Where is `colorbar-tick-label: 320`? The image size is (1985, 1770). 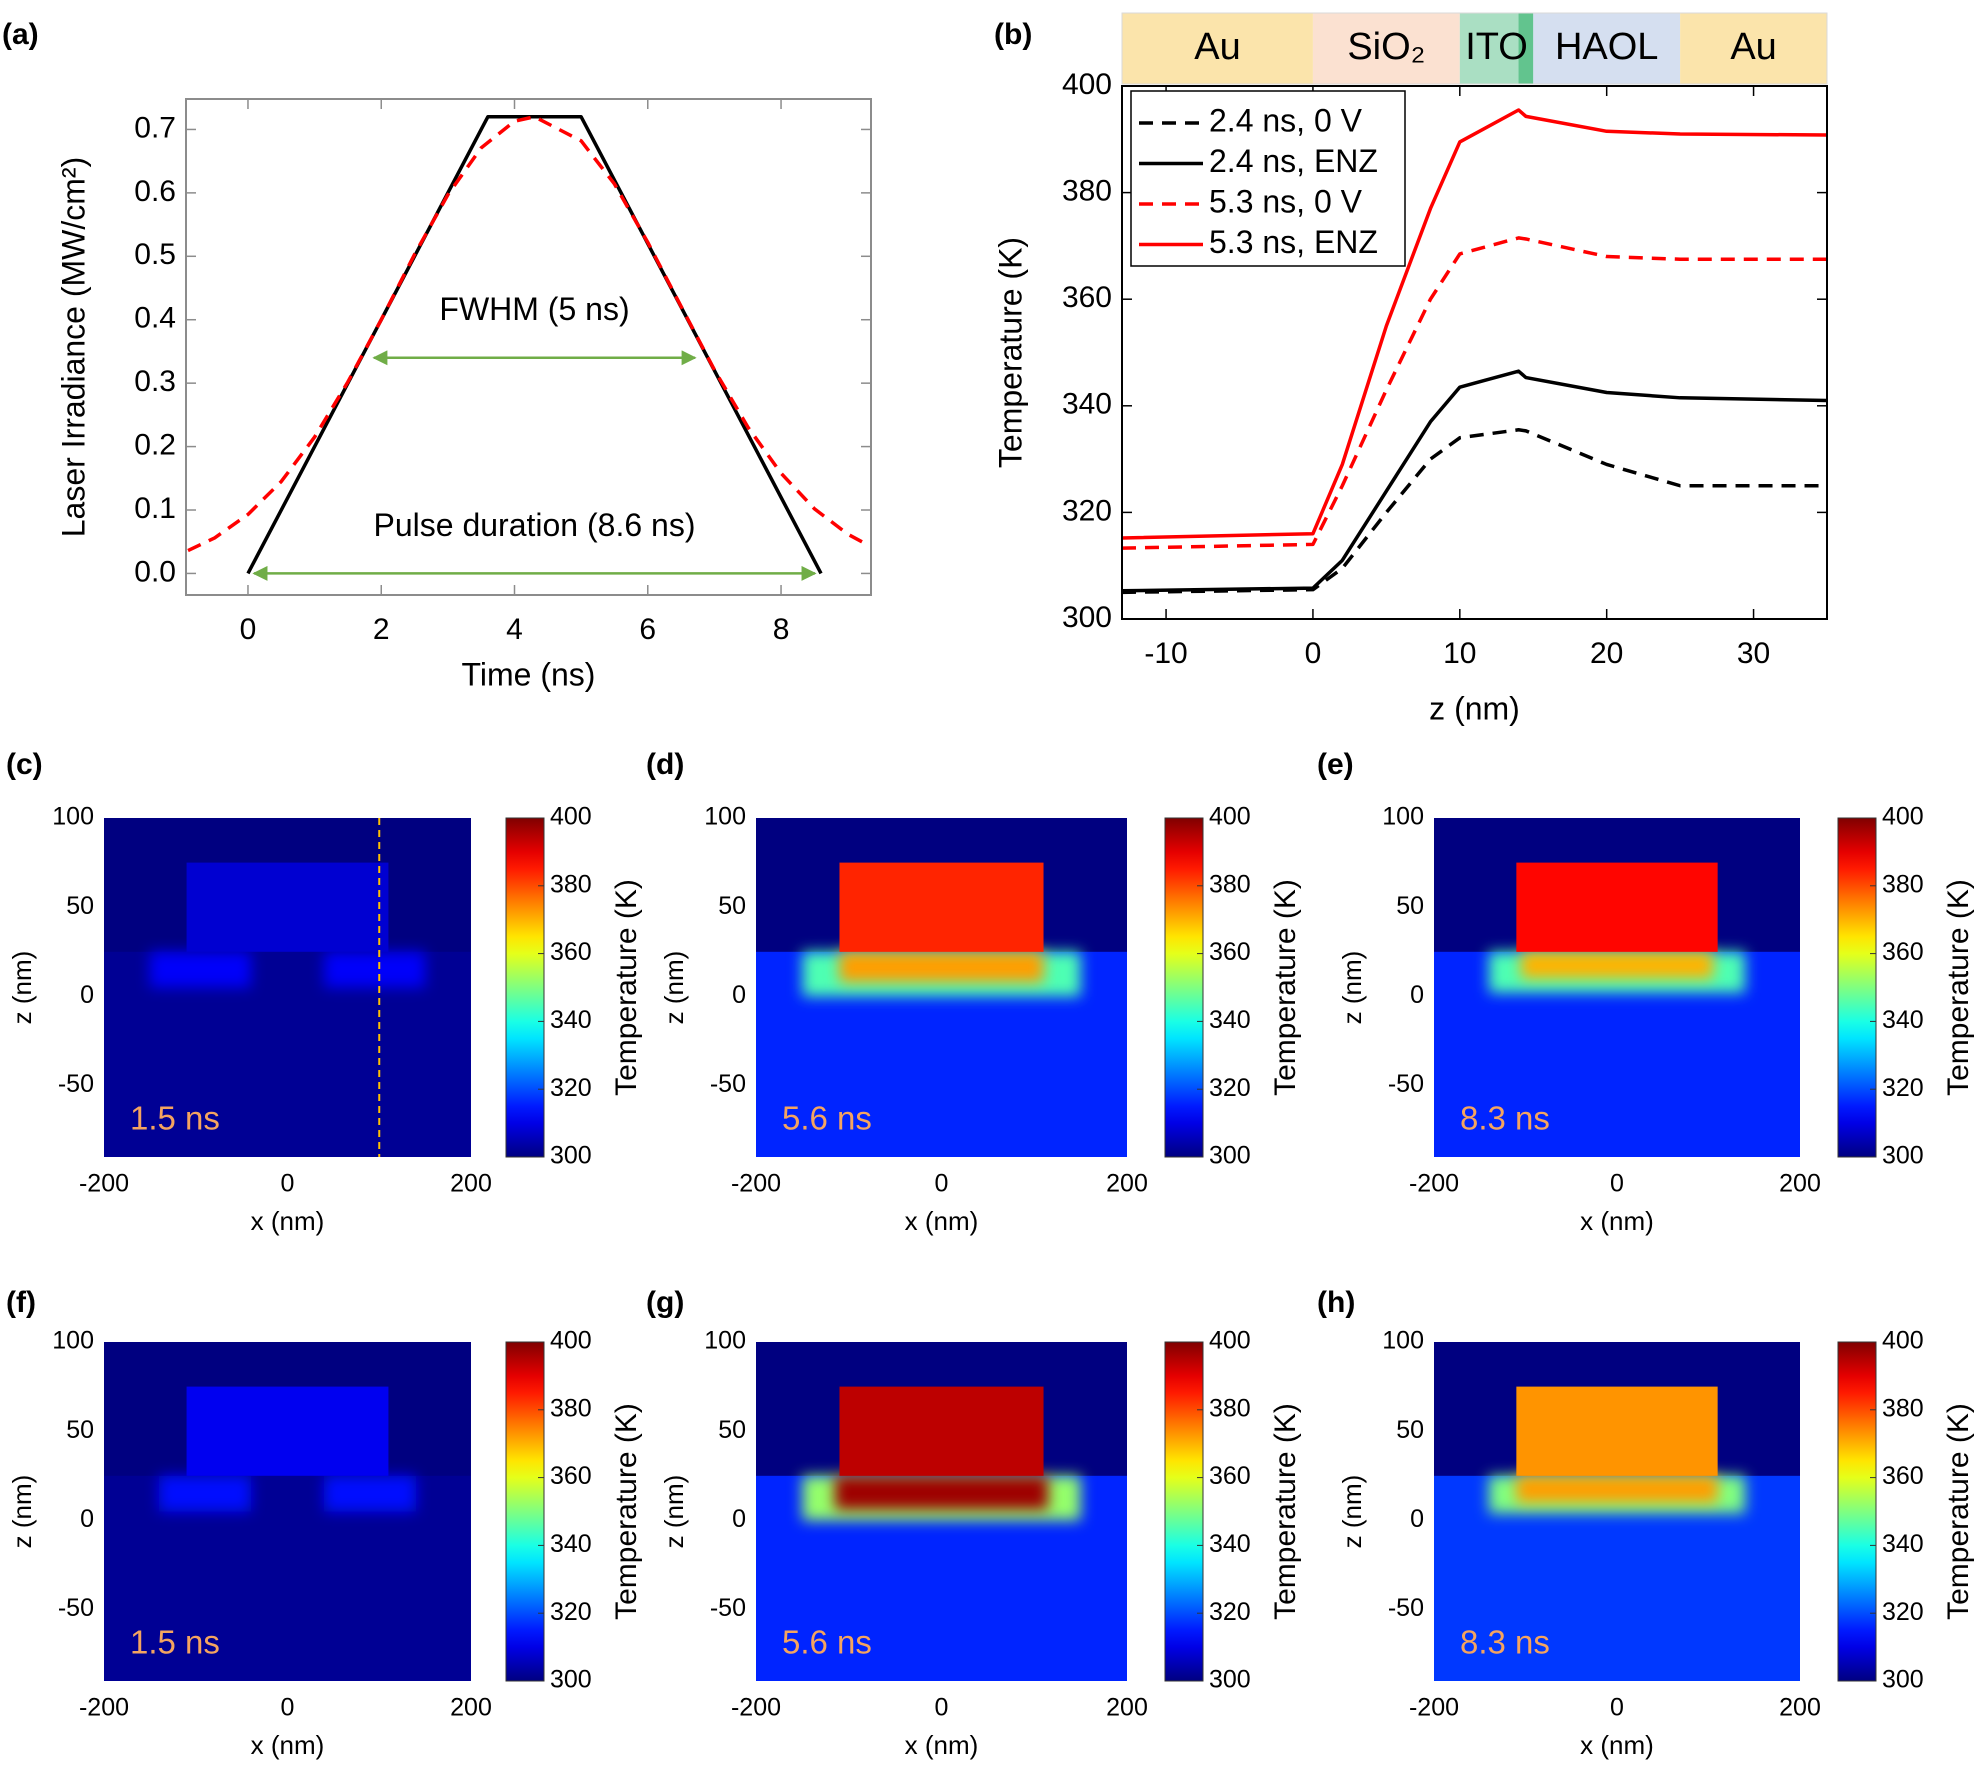
colorbar-tick-label: 320 is located at coordinates (1230, 1088).